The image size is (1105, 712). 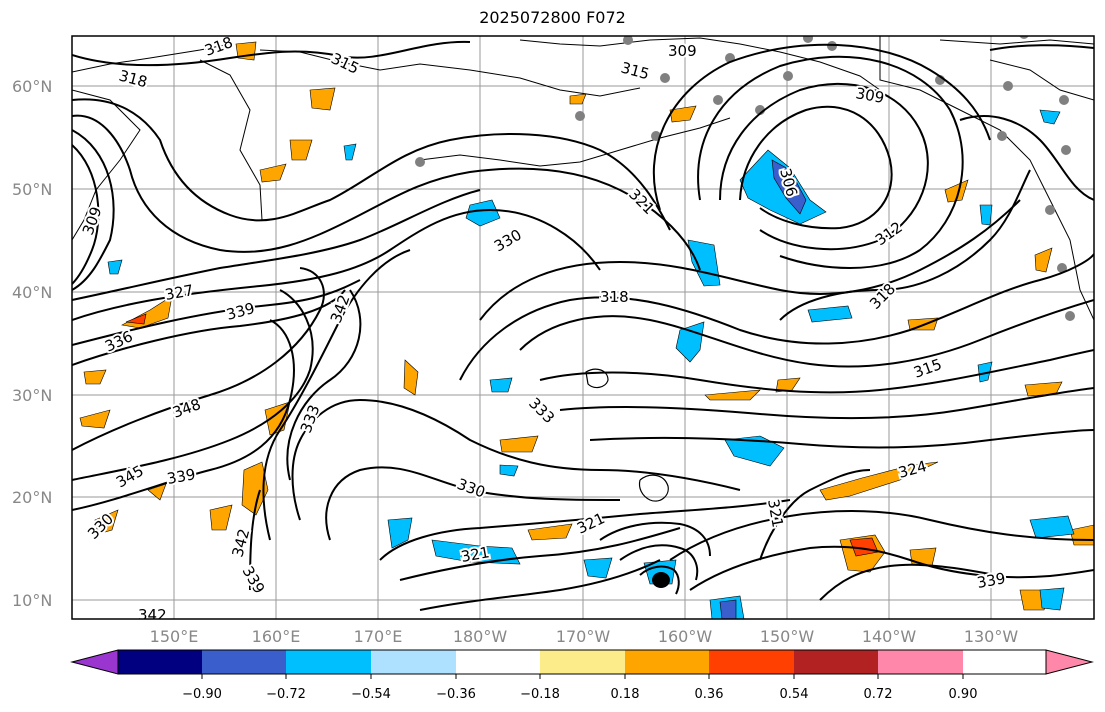 What do you see at coordinates (794, 694) in the screenshot?
I see `colorbar-tick-label: 0.54` at bounding box center [794, 694].